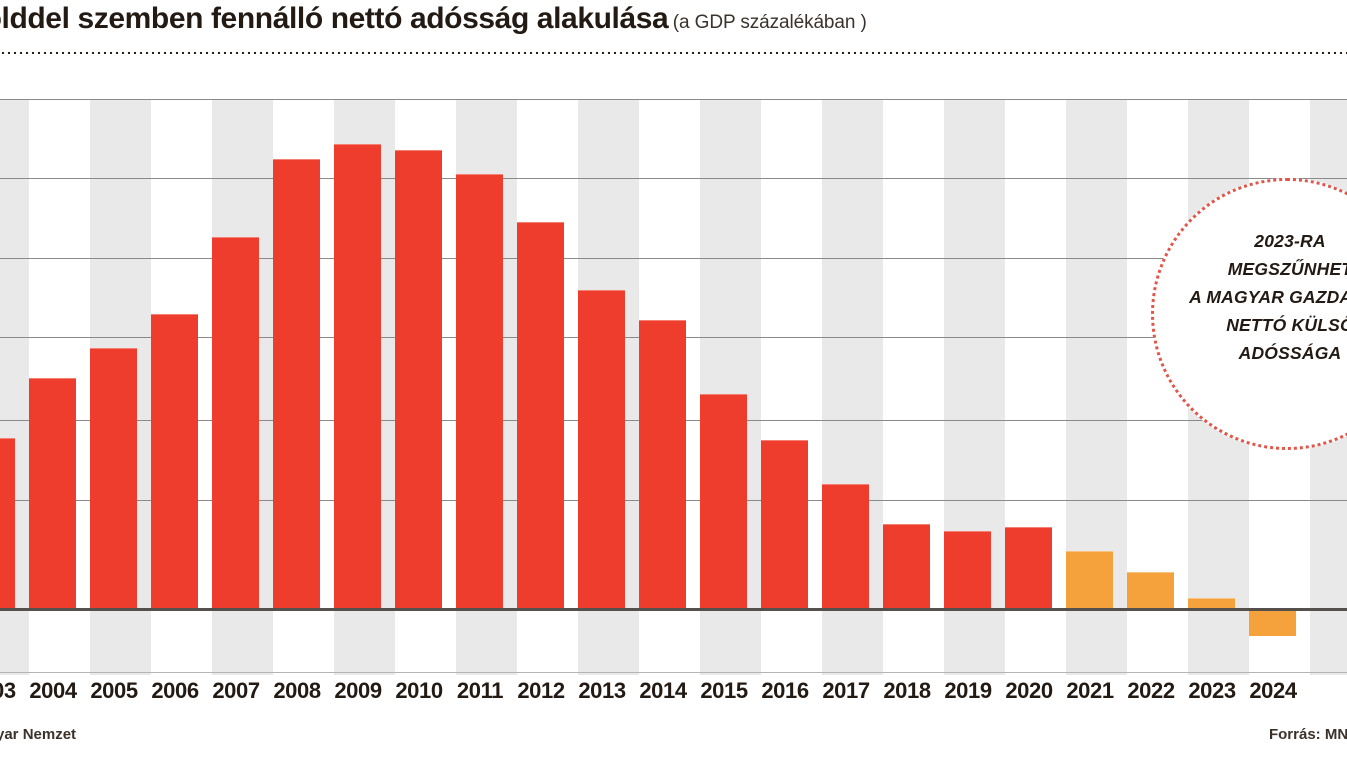  I want to click on x-tick-2009: 2009, so click(358, 690).